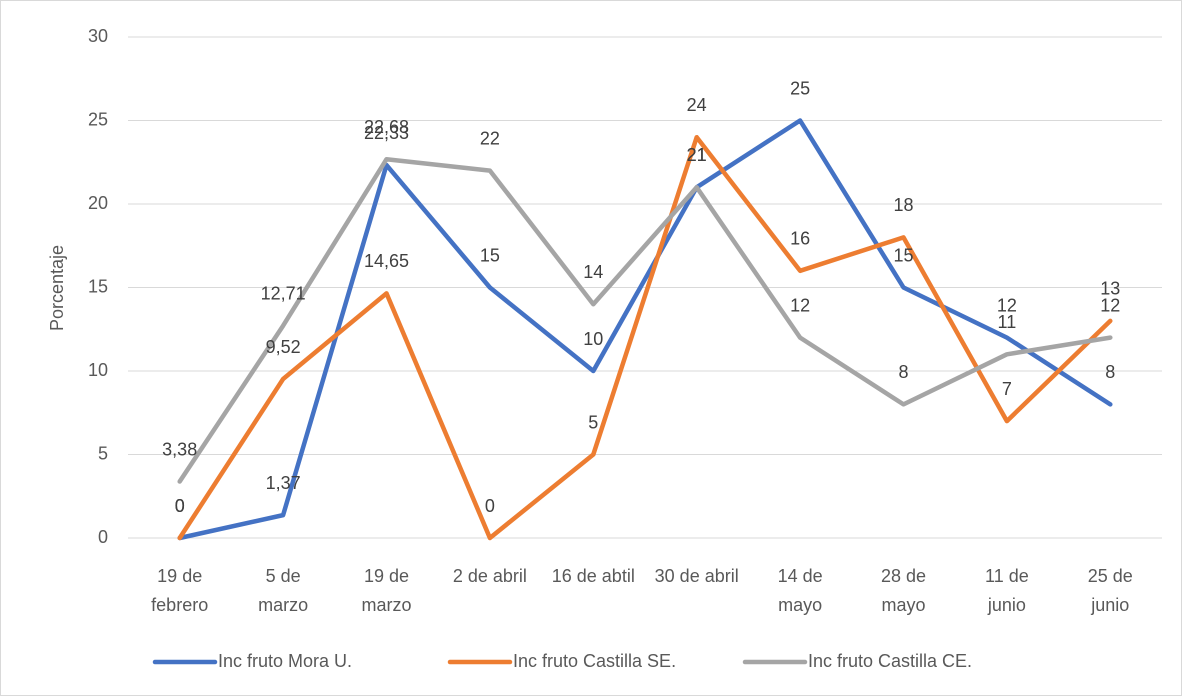 Image resolution: width=1182 pixels, height=696 pixels. Describe the element at coordinates (386, 127) in the screenshot. I see `data-label: 22,68` at that location.